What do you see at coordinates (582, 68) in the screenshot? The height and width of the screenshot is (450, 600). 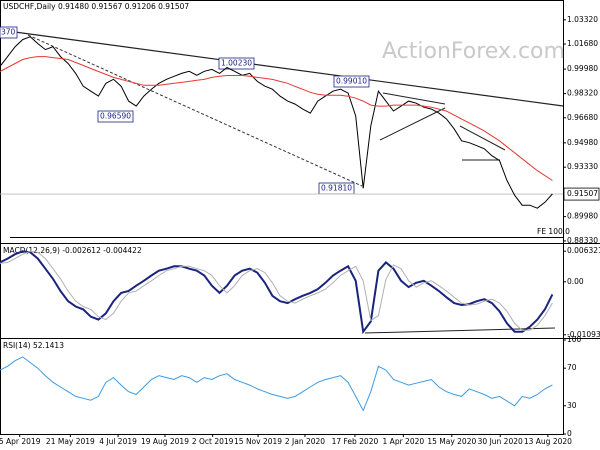 I see `y-tick-label: 0.99980` at bounding box center [582, 68].